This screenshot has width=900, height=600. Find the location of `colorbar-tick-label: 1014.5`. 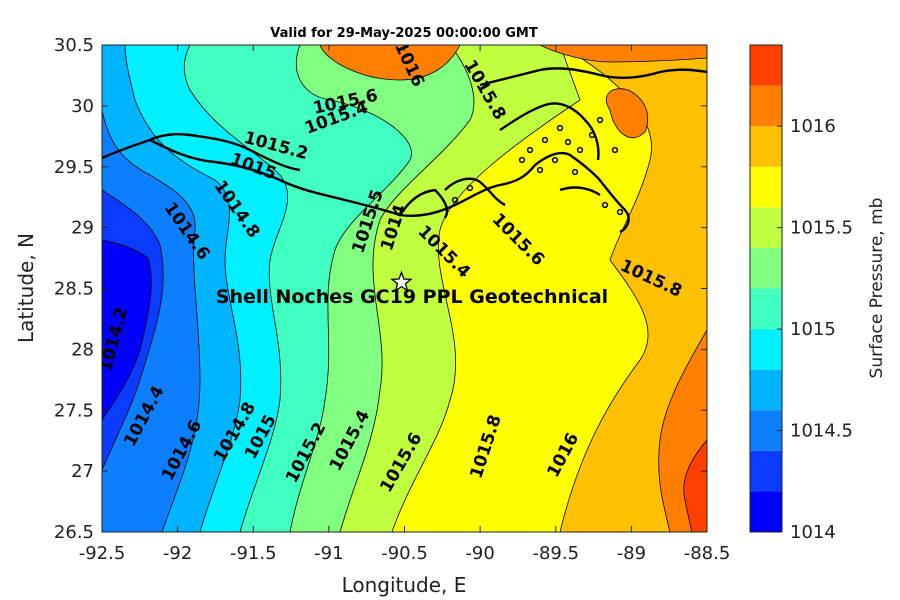

colorbar-tick-label: 1014.5 is located at coordinates (821, 431).